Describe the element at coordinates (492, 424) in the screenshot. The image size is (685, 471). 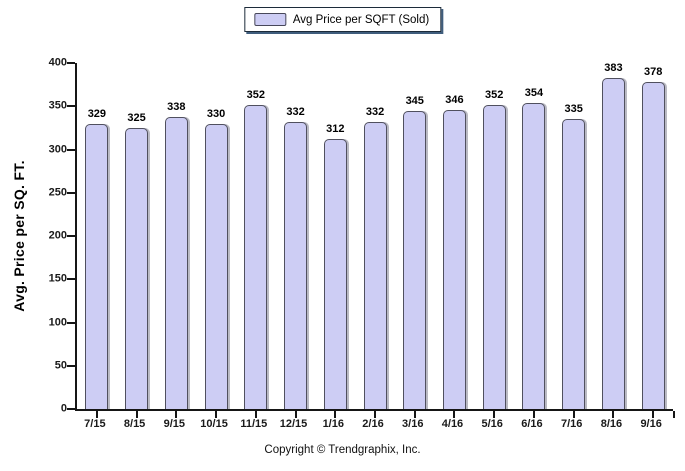
I see `x-tick-label: 5/16` at that location.